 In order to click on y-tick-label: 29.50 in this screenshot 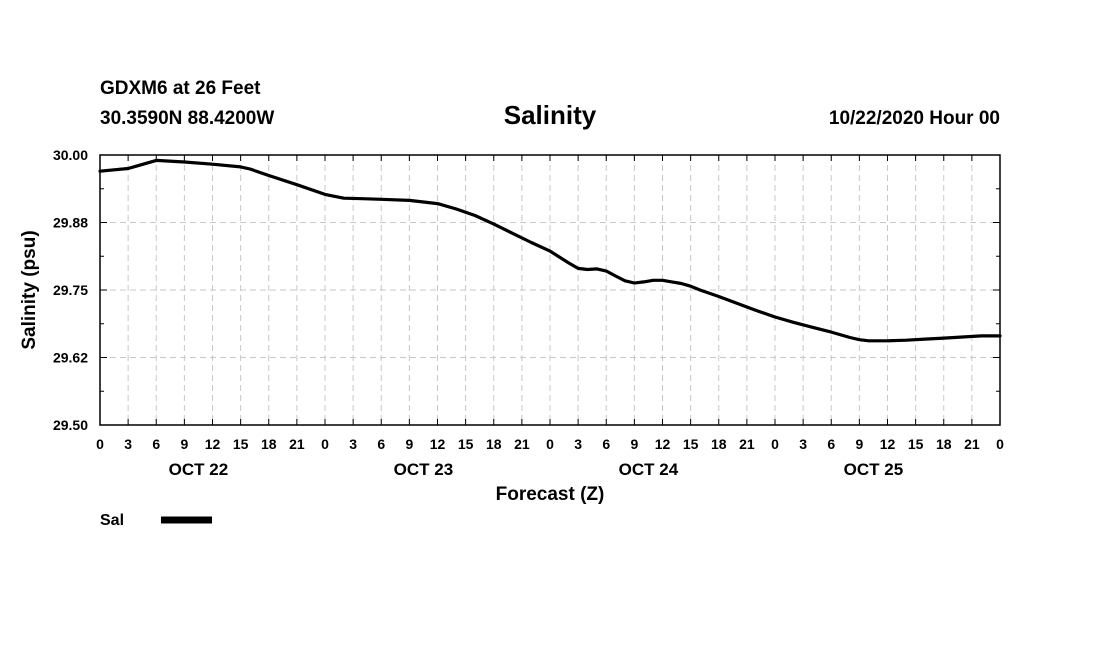, I will do `click(70, 425)`.